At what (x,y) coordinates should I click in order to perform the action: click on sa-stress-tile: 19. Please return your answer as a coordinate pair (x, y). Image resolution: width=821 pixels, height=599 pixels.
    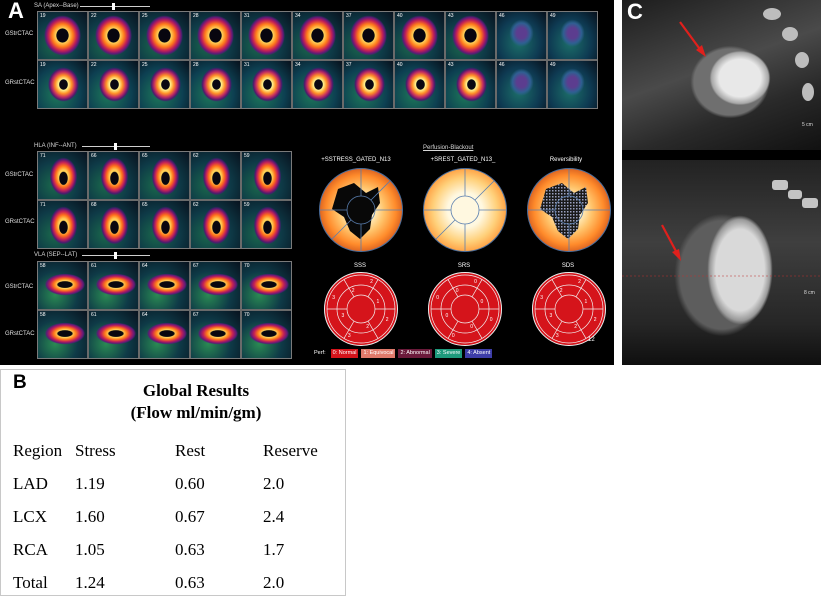
    Looking at the image, I should click on (62, 35).